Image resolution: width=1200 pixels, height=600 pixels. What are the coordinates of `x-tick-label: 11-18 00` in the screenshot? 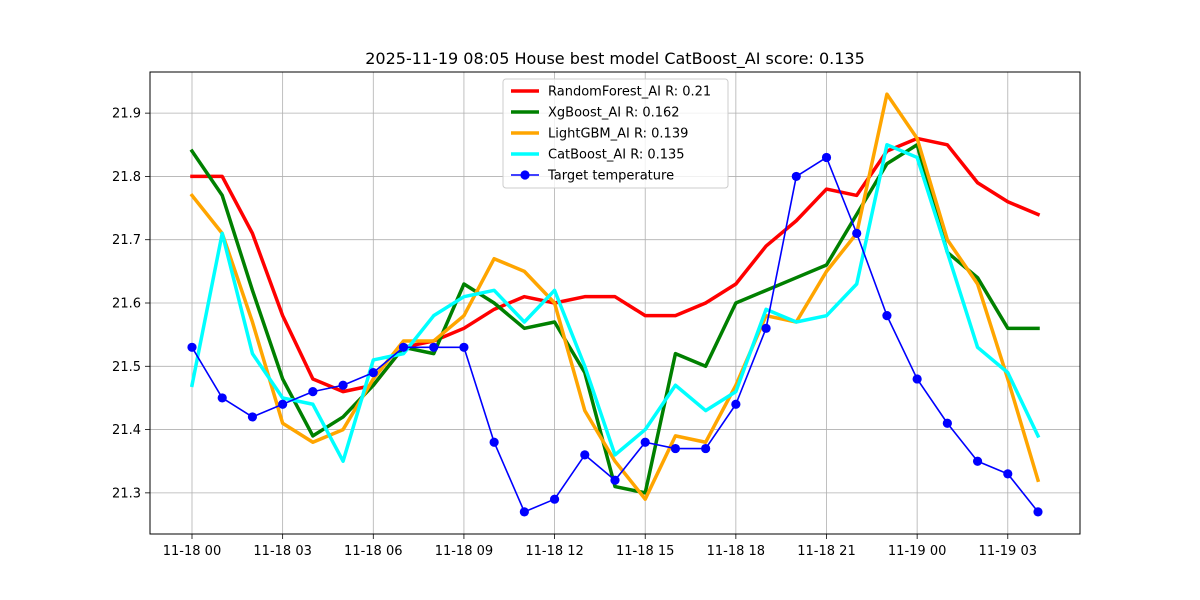 It's located at (192, 551).